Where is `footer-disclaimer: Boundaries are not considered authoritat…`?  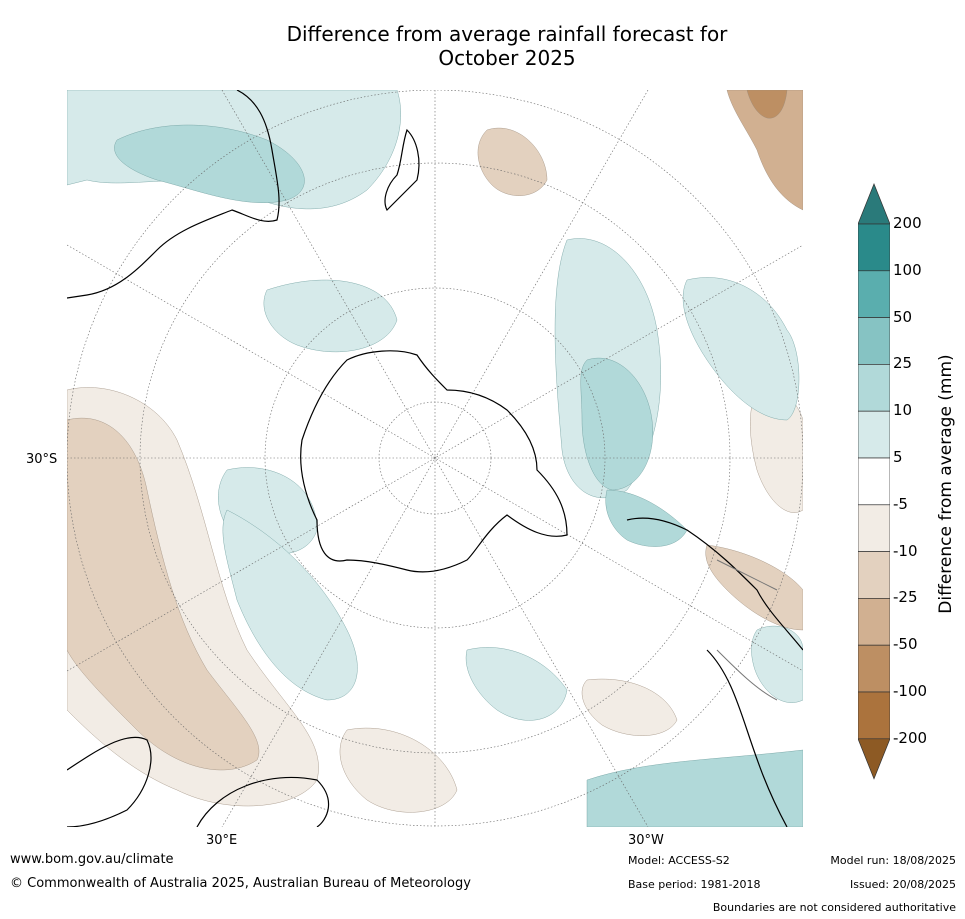 footer-disclaimer: Boundaries are not considered authoritat… is located at coordinates (834, 907).